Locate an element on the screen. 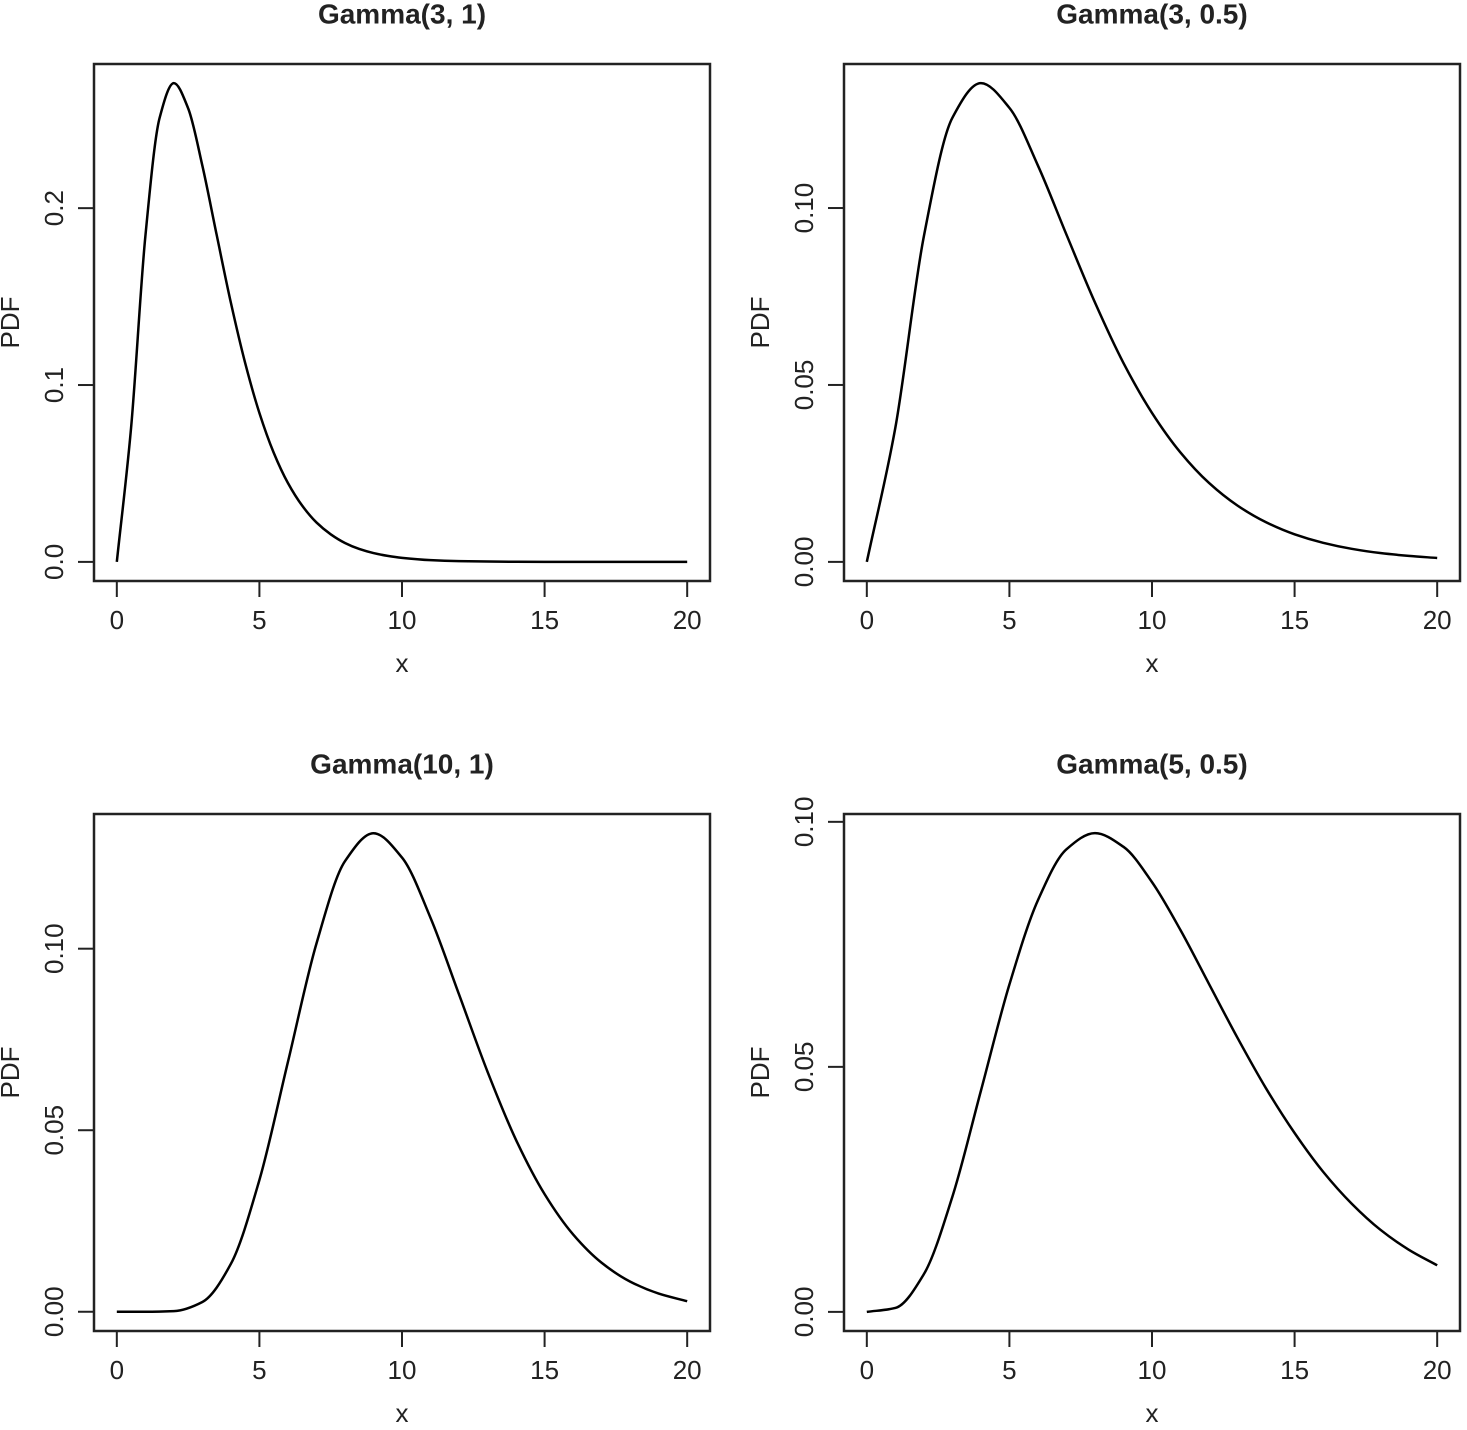  chart-title: Gamma(5, 0.5) is located at coordinates (1151, 763).